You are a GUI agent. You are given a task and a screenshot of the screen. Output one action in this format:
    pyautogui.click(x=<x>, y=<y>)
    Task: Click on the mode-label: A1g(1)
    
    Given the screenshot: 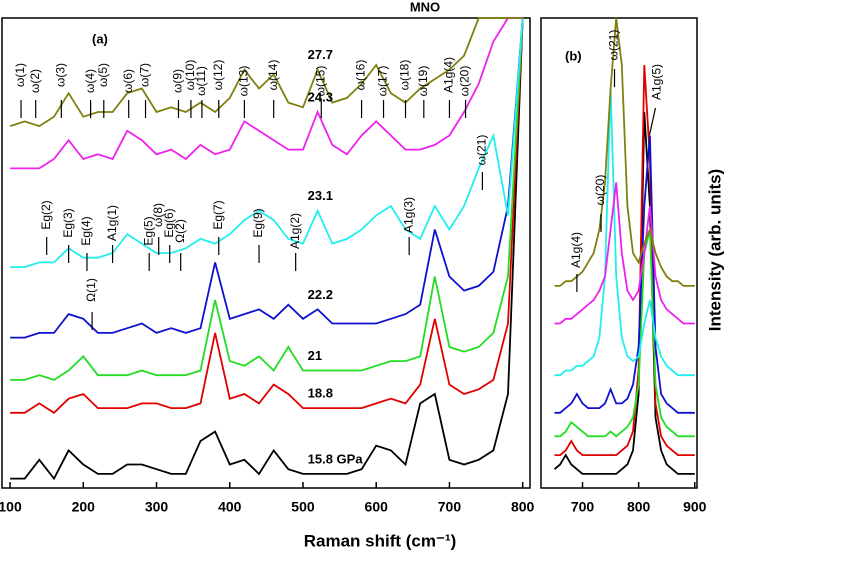 What is the action you would take?
    pyautogui.click(x=112, y=223)
    